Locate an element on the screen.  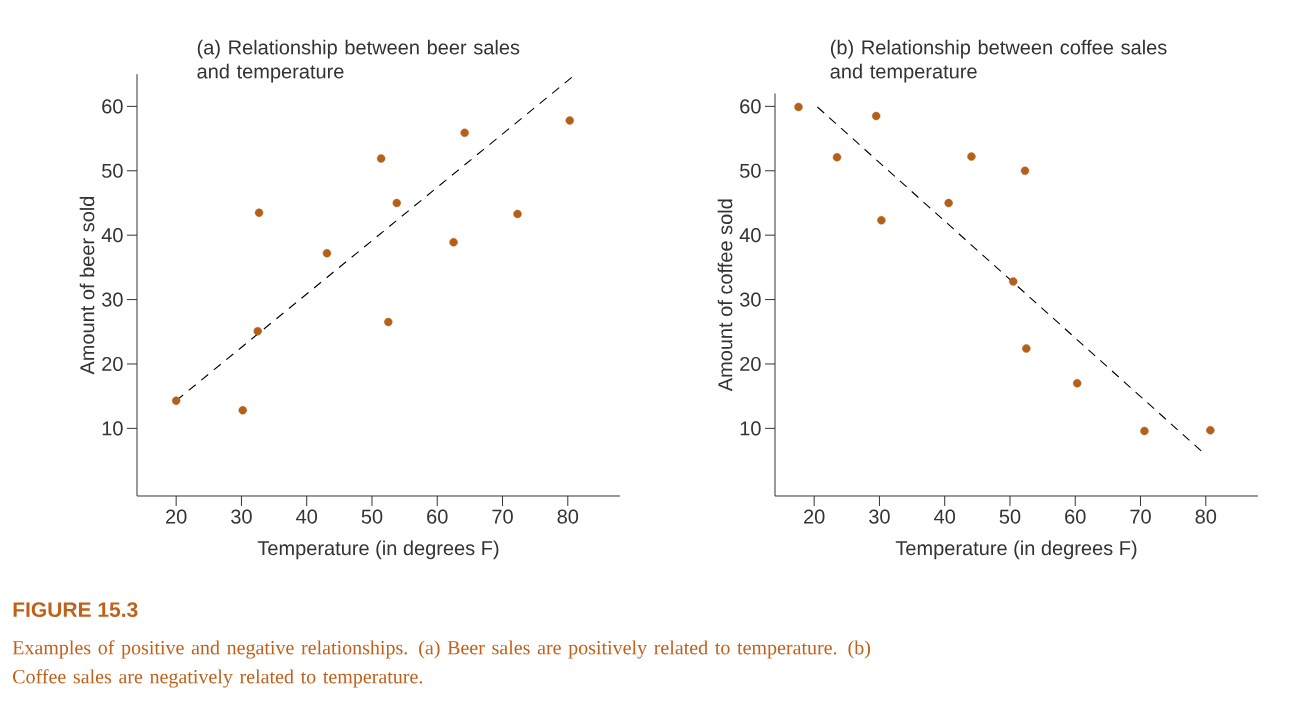
chart-title: (b) Relationship between coffee sales and temperature is located at coordinates (998, 61).